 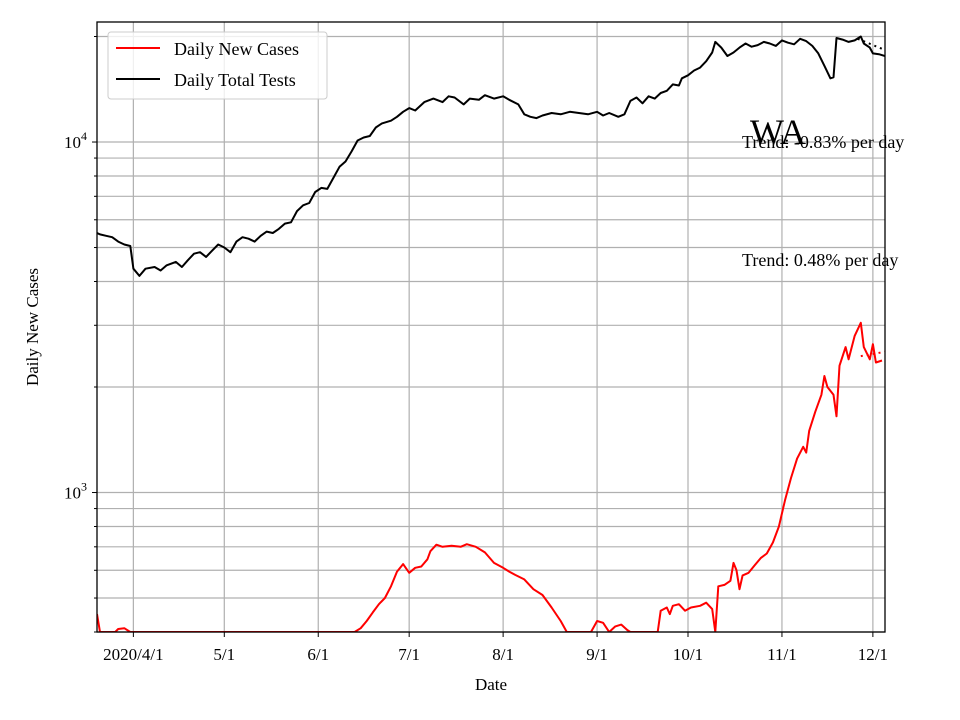 I want to click on trend-line-cases, so click(x=872, y=354).